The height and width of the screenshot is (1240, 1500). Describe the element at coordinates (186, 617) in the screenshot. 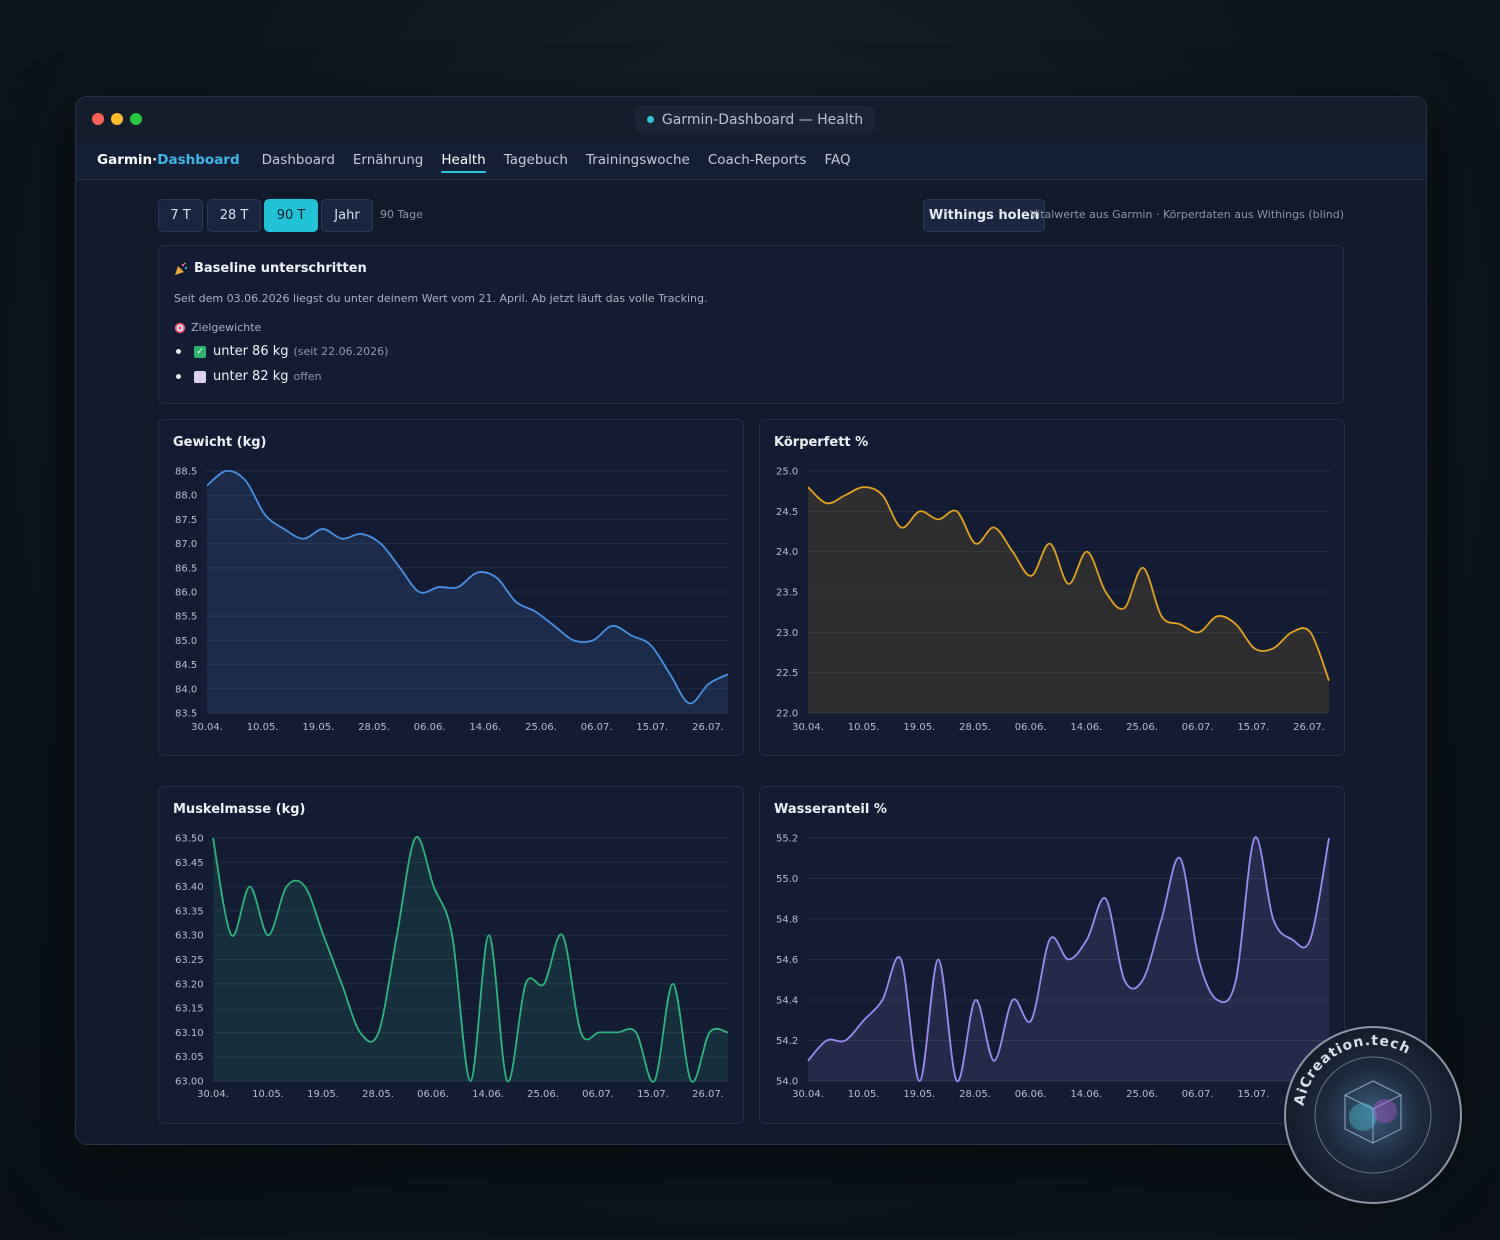

I see `y-tick-label: 85.5` at that location.